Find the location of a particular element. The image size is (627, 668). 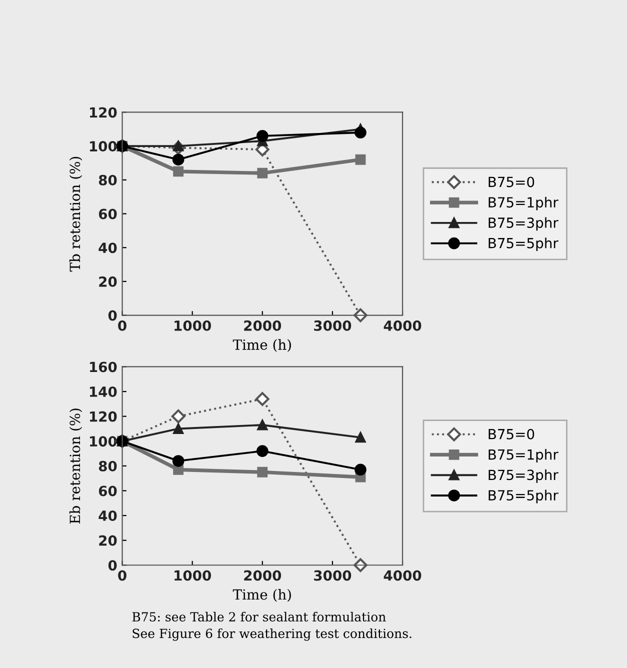

y-tick-label: 160 is located at coordinates (103, 367).